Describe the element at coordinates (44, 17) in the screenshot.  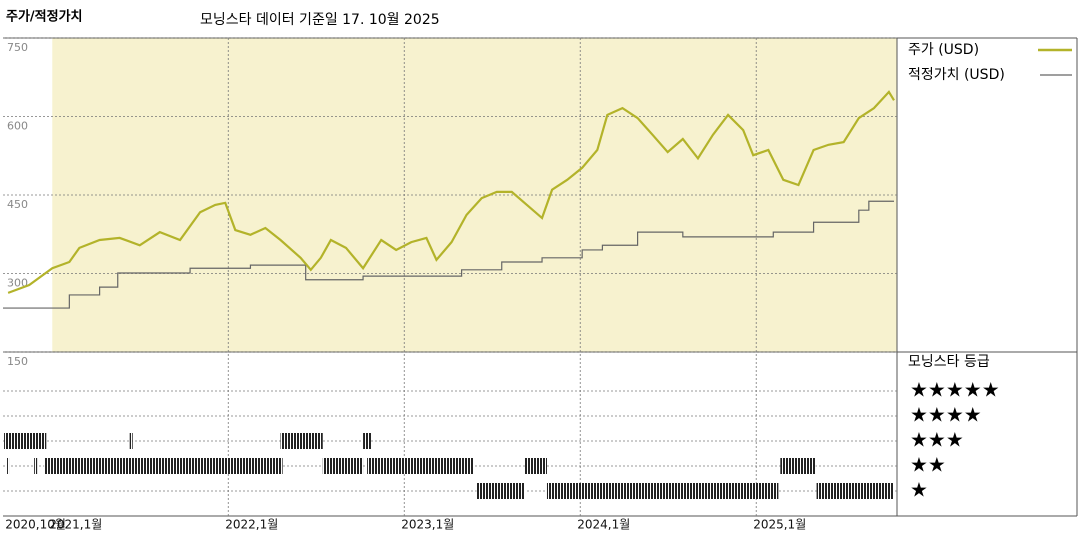
I see `chart-title: 주가/적정가치` at that location.